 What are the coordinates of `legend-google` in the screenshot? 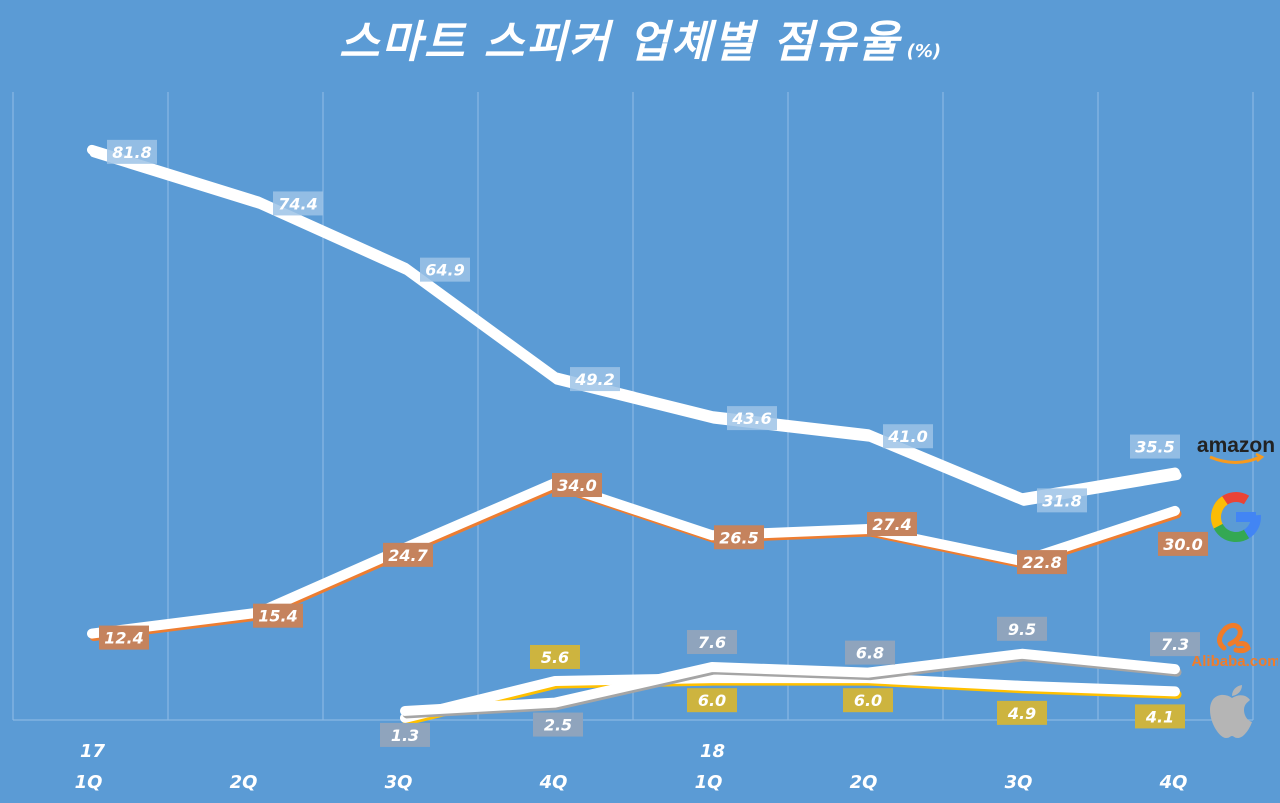 It's located at (1236, 517).